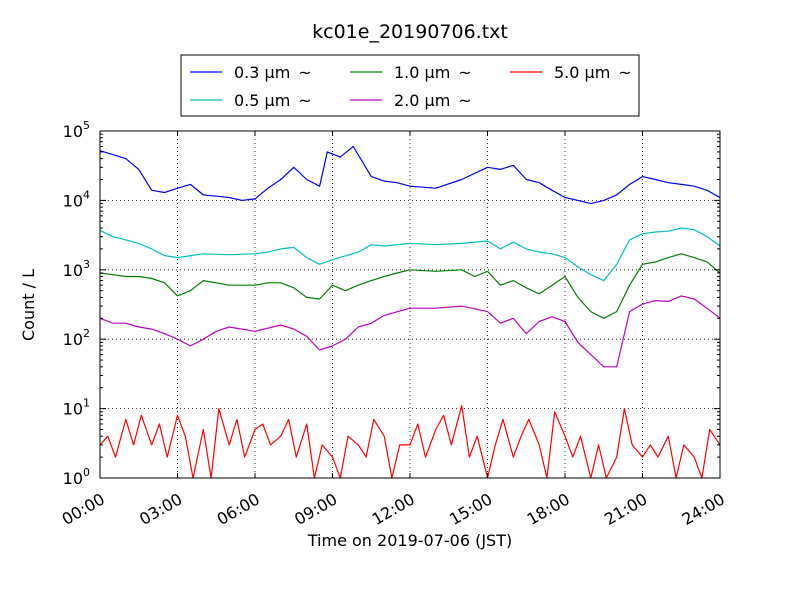 The width and height of the screenshot is (800, 600). I want to click on legend-entry: 0.5 μm ~, so click(273, 100).